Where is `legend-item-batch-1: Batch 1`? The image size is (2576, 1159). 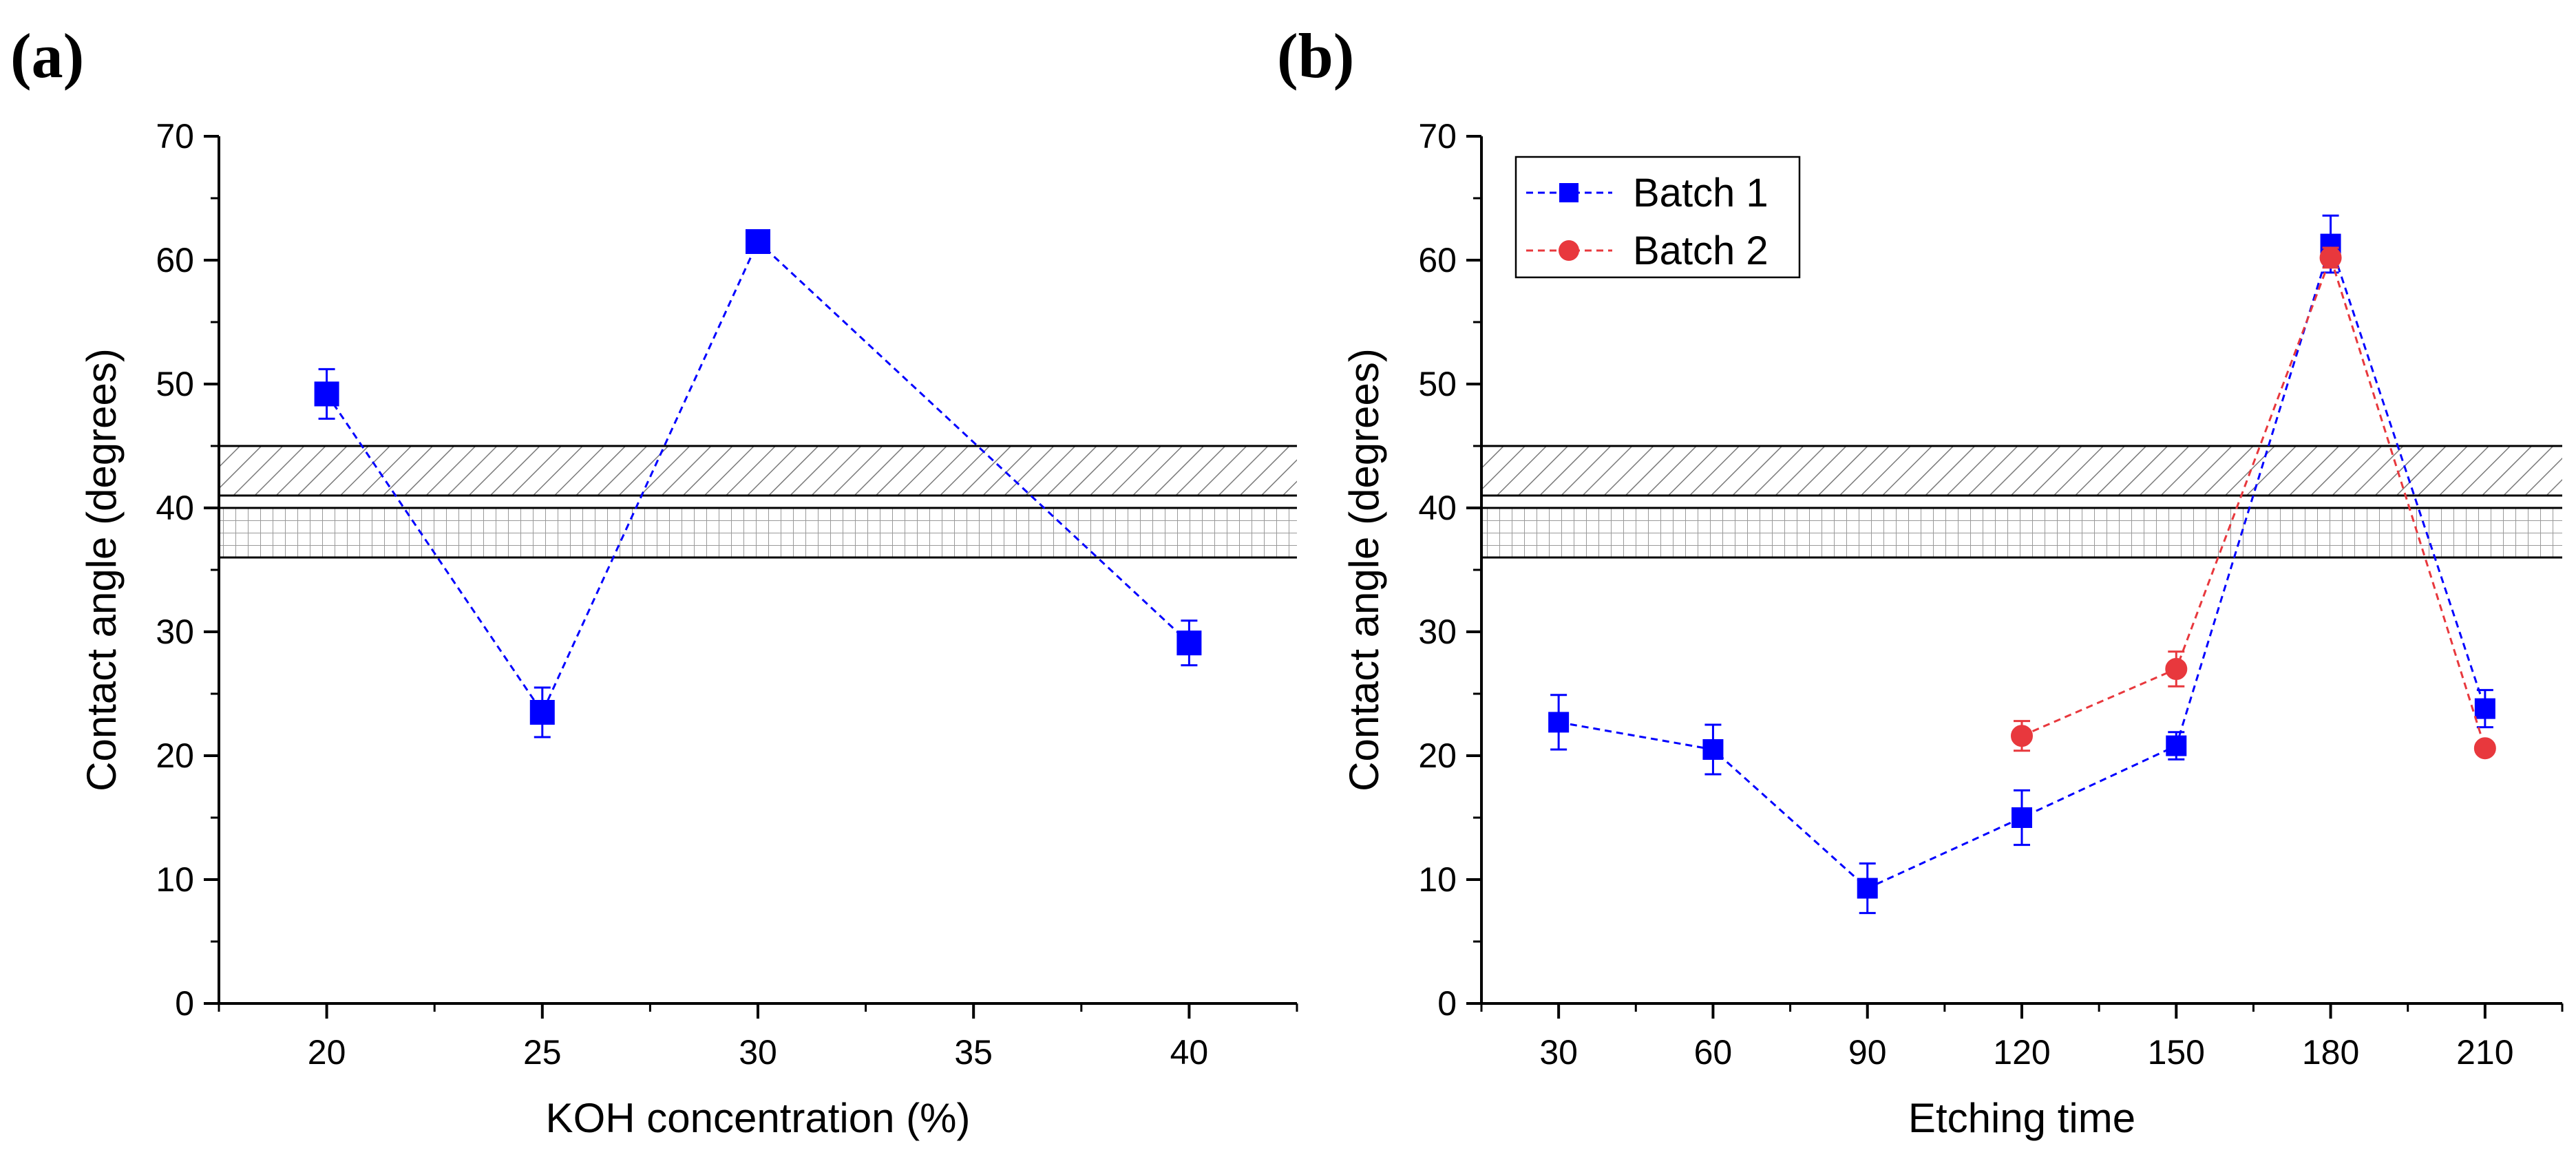
legend-item-batch-1: Batch 1 is located at coordinates (1648, 193).